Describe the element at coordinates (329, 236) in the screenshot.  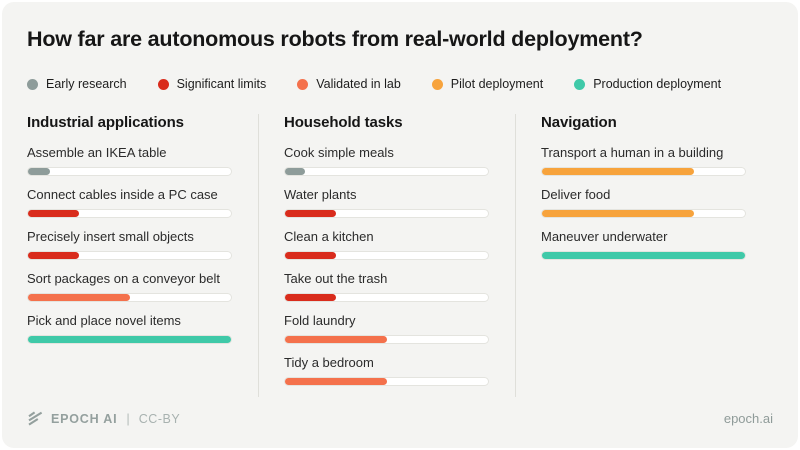
I see `task-label: Clean a kitchen` at that location.